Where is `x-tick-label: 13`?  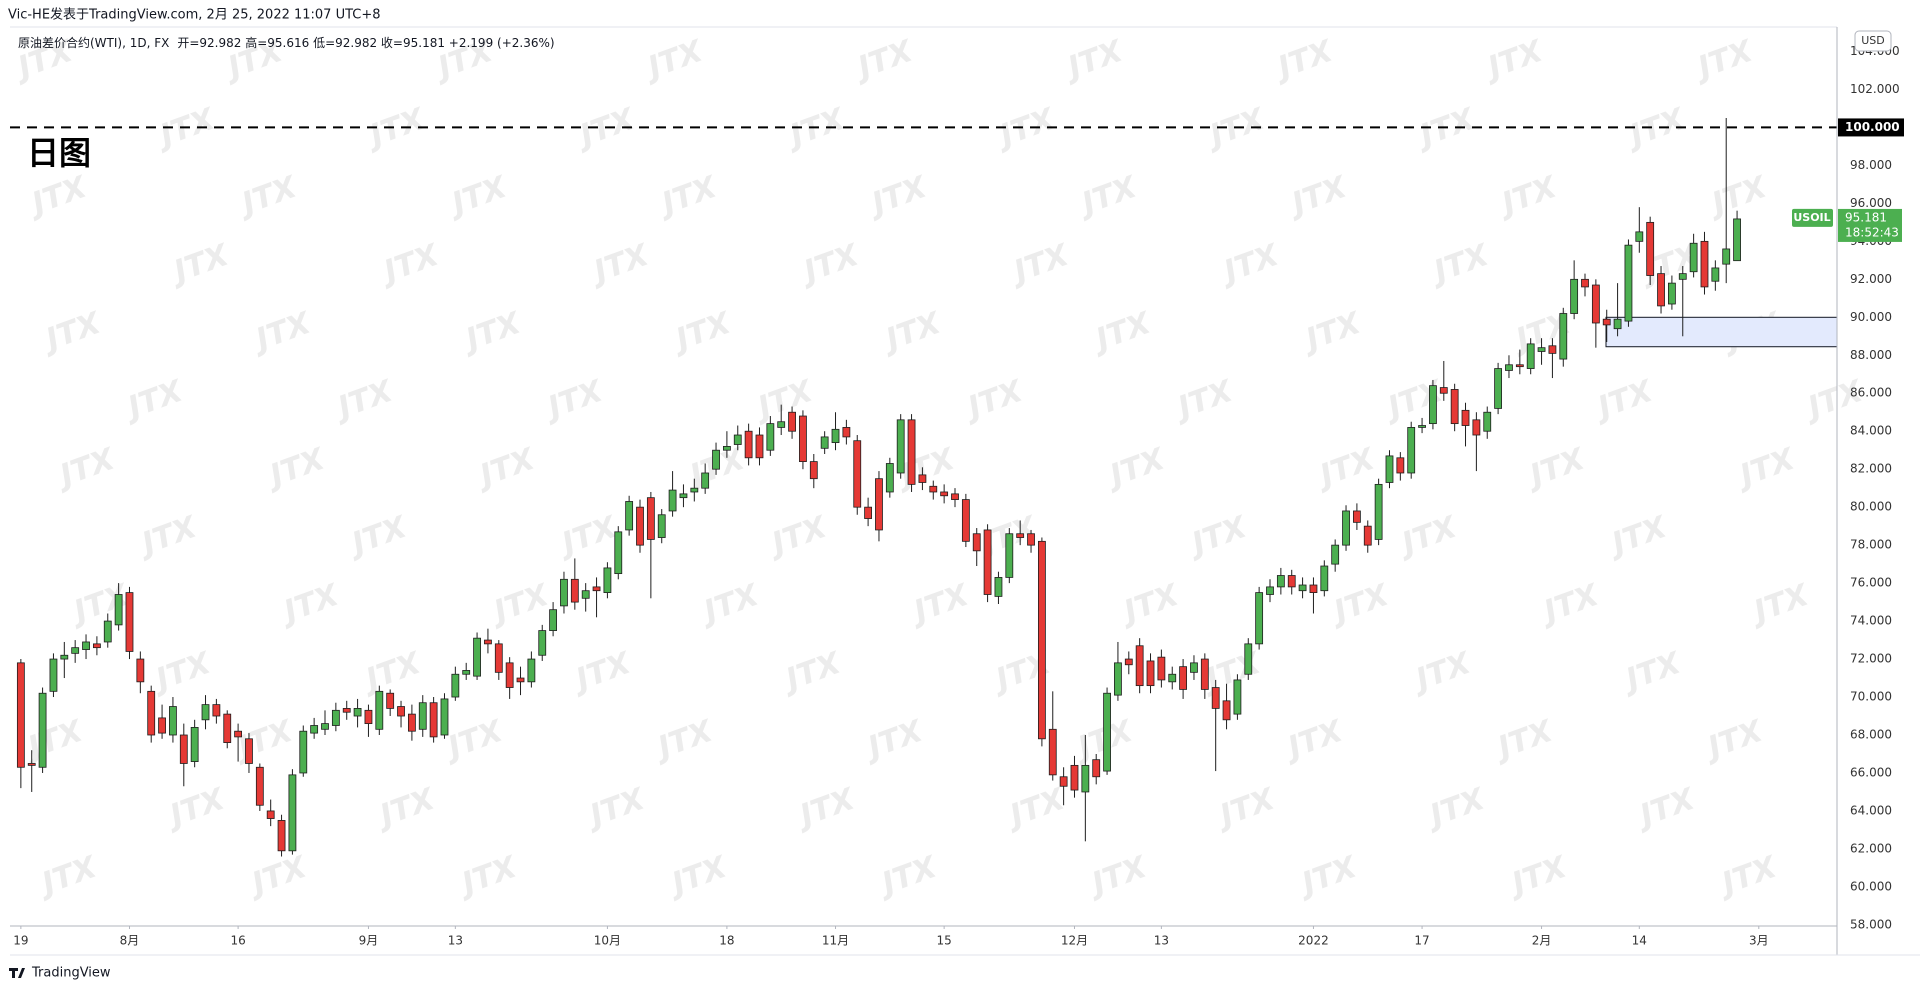
x-tick-label: 13 is located at coordinates (1161, 941).